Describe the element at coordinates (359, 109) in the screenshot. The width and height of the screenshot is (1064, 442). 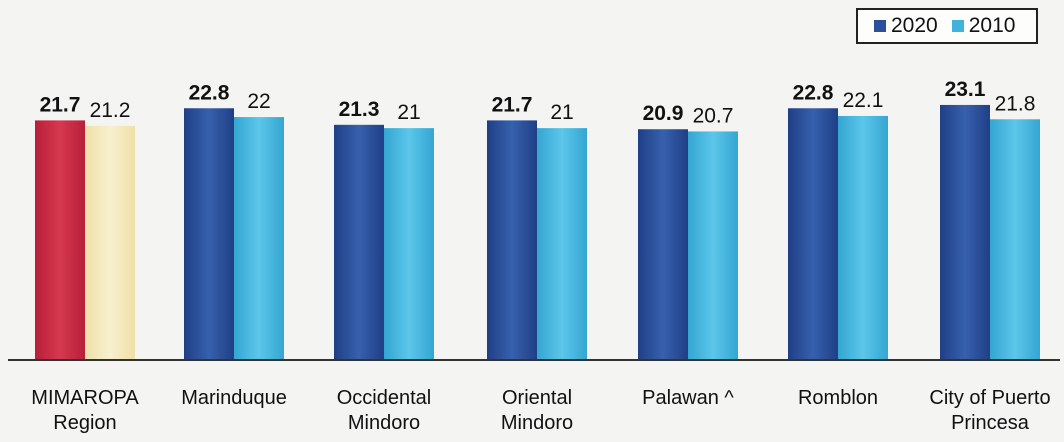
I see `data-label-2020-3: 21.3` at that location.